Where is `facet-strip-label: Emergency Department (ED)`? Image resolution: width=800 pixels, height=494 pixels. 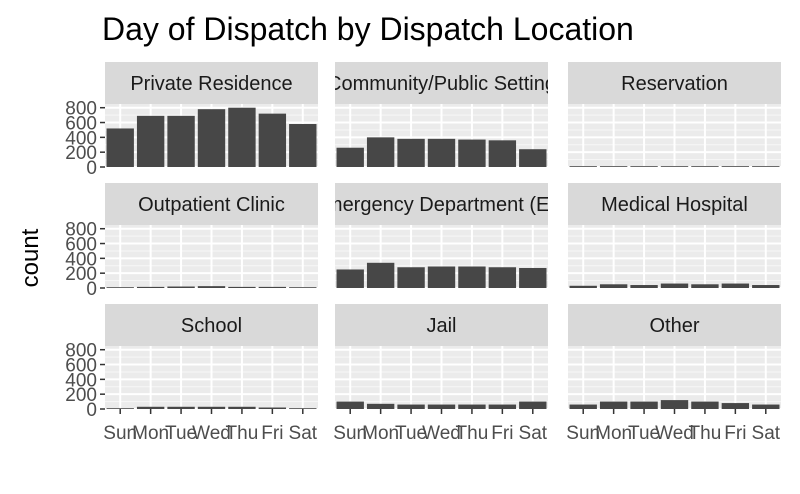 facet-strip-label: Emergency Department (ED) is located at coordinates (442, 205).